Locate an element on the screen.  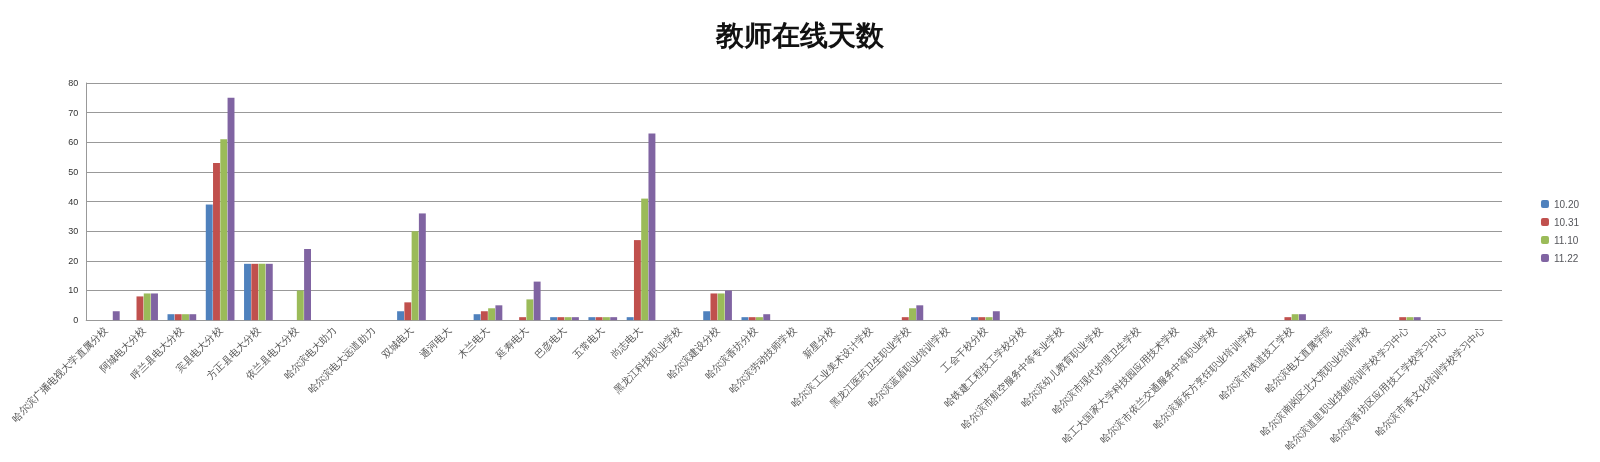
x-tick-label: 木兰电大 is located at coordinates (473, 342).